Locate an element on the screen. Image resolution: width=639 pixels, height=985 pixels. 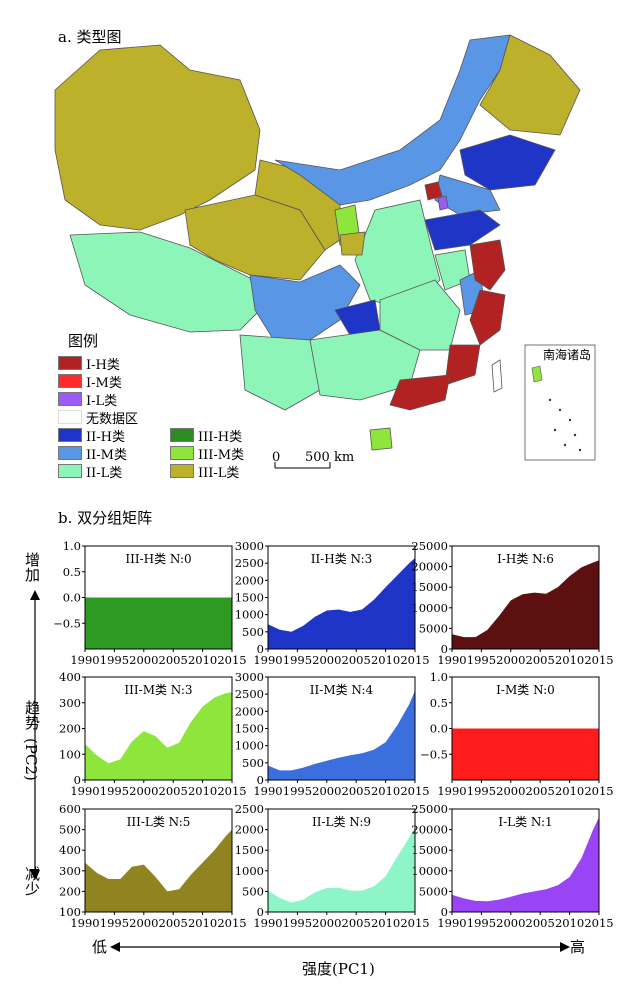
x-axis-right-label: 高 is located at coordinates (578, 947).